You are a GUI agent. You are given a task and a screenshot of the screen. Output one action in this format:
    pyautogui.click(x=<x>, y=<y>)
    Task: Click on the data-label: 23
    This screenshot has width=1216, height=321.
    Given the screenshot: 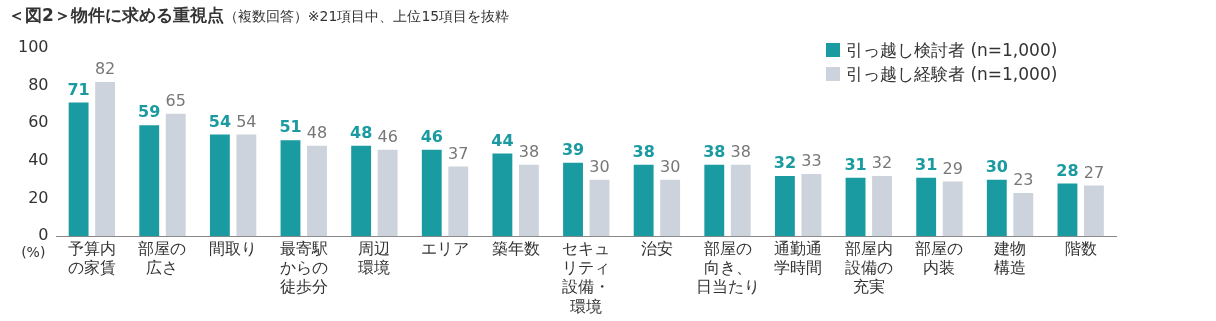 What is the action you would take?
    pyautogui.click(x=1023, y=180)
    